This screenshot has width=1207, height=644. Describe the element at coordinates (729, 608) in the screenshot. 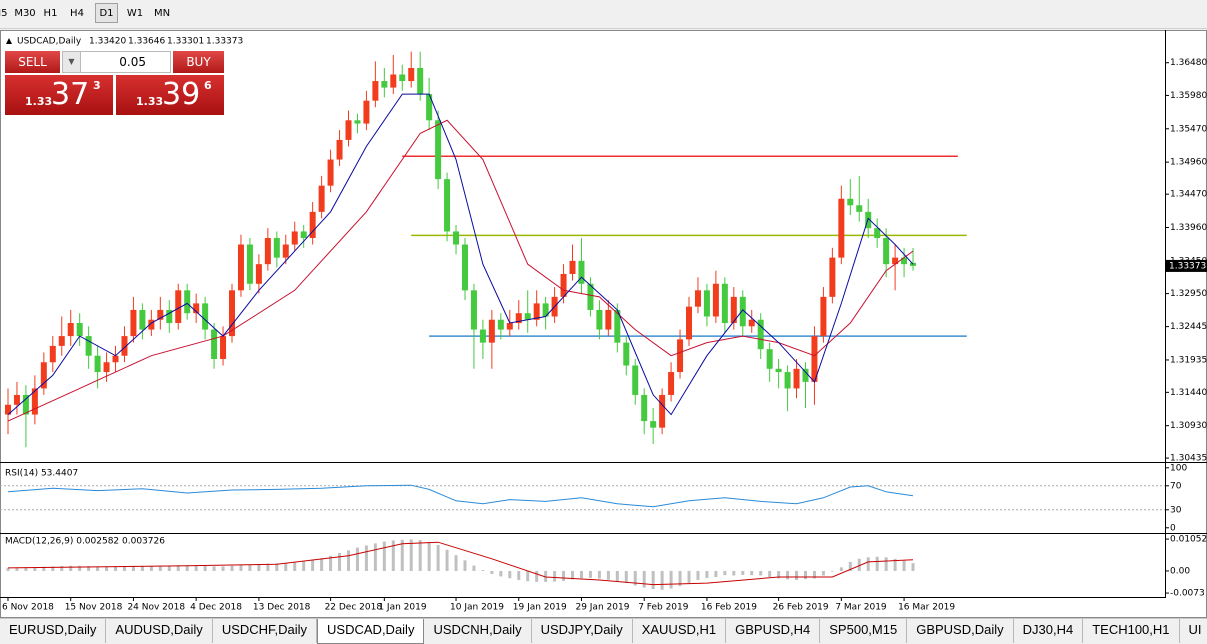

I see `x-tick-label: 16 Feb 2019` at that location.